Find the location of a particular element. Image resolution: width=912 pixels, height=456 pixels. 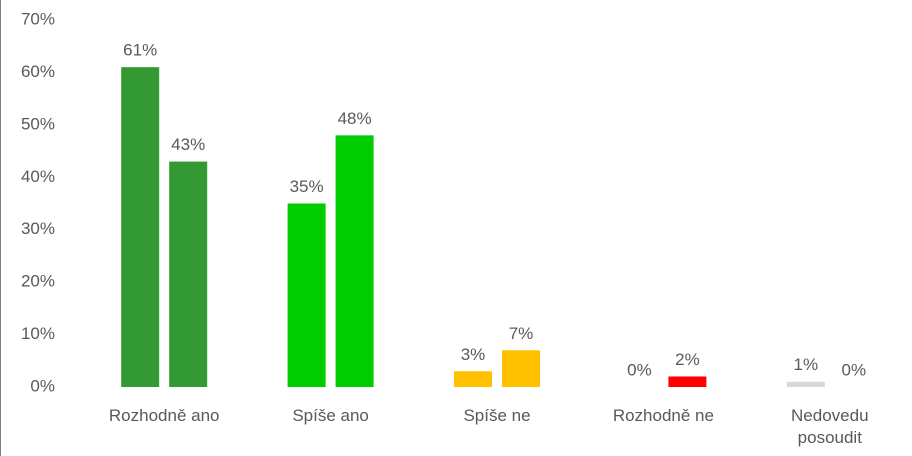

y-tick-label: 70% is located at coordinates (38, 18).